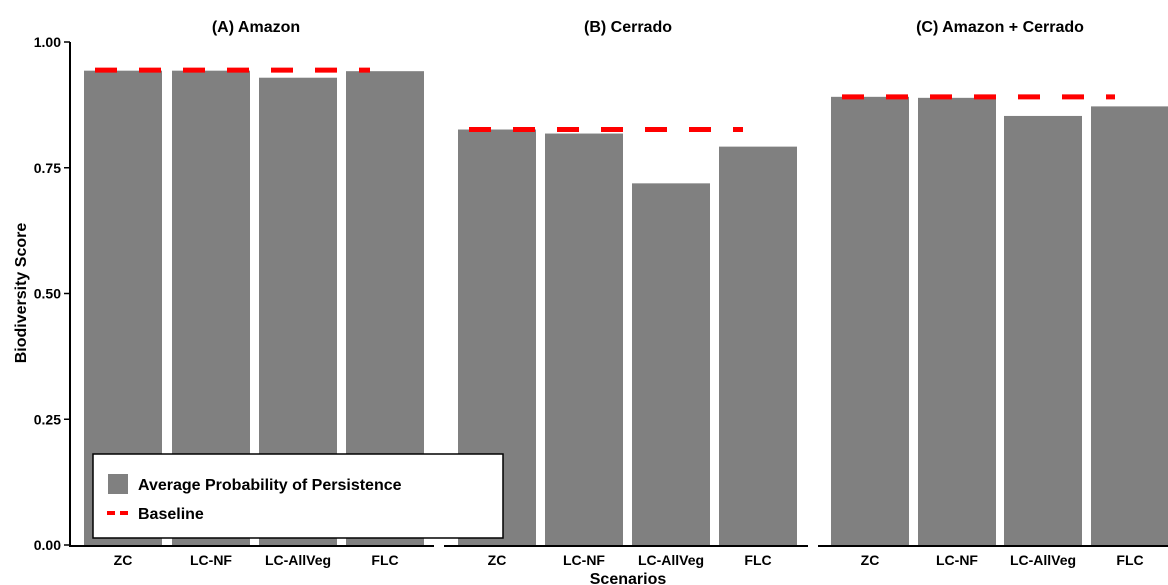 The width and height of the screenshot is (1168, 585). I want to click on y-axis-label: Biodiversity Score, so click(21, 293).